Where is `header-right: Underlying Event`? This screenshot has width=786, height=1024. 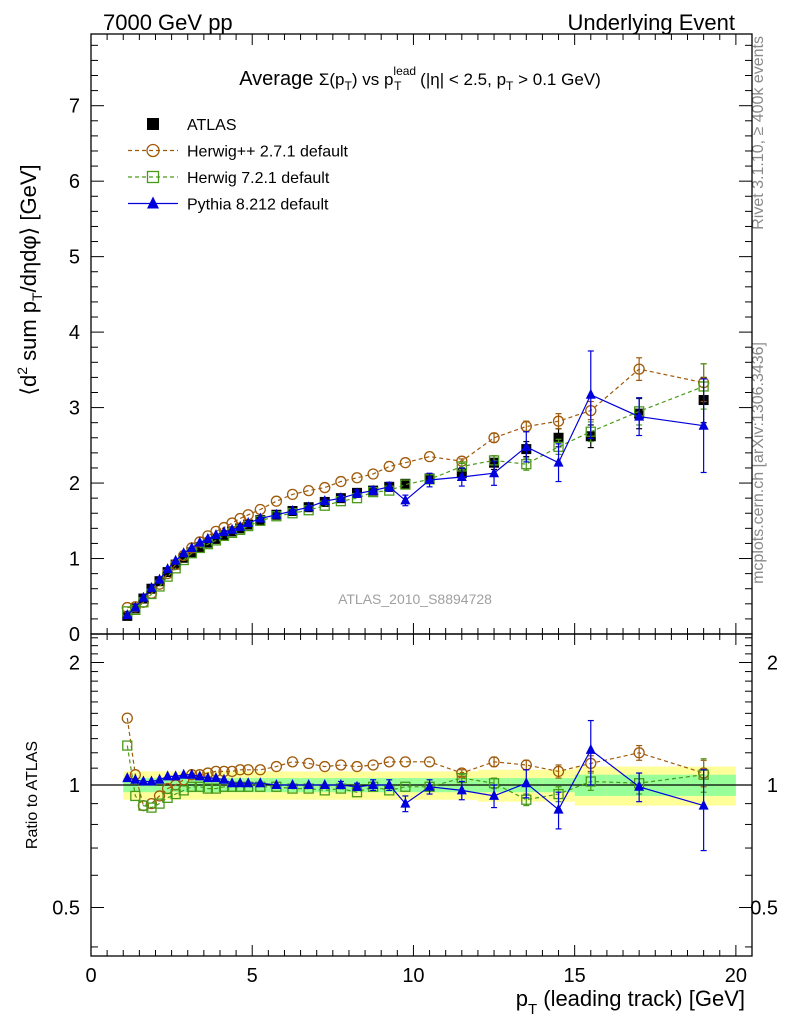
header-right: Underlying Event is located at coordinates (651, 22).